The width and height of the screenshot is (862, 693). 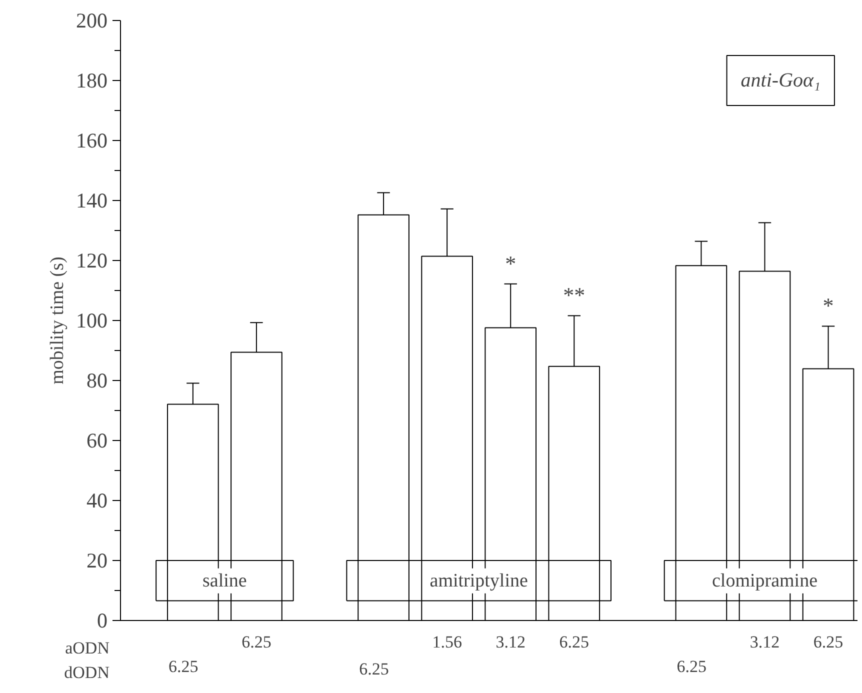 I want to click on y-tick-label: 80, so click(x=97, y=380).